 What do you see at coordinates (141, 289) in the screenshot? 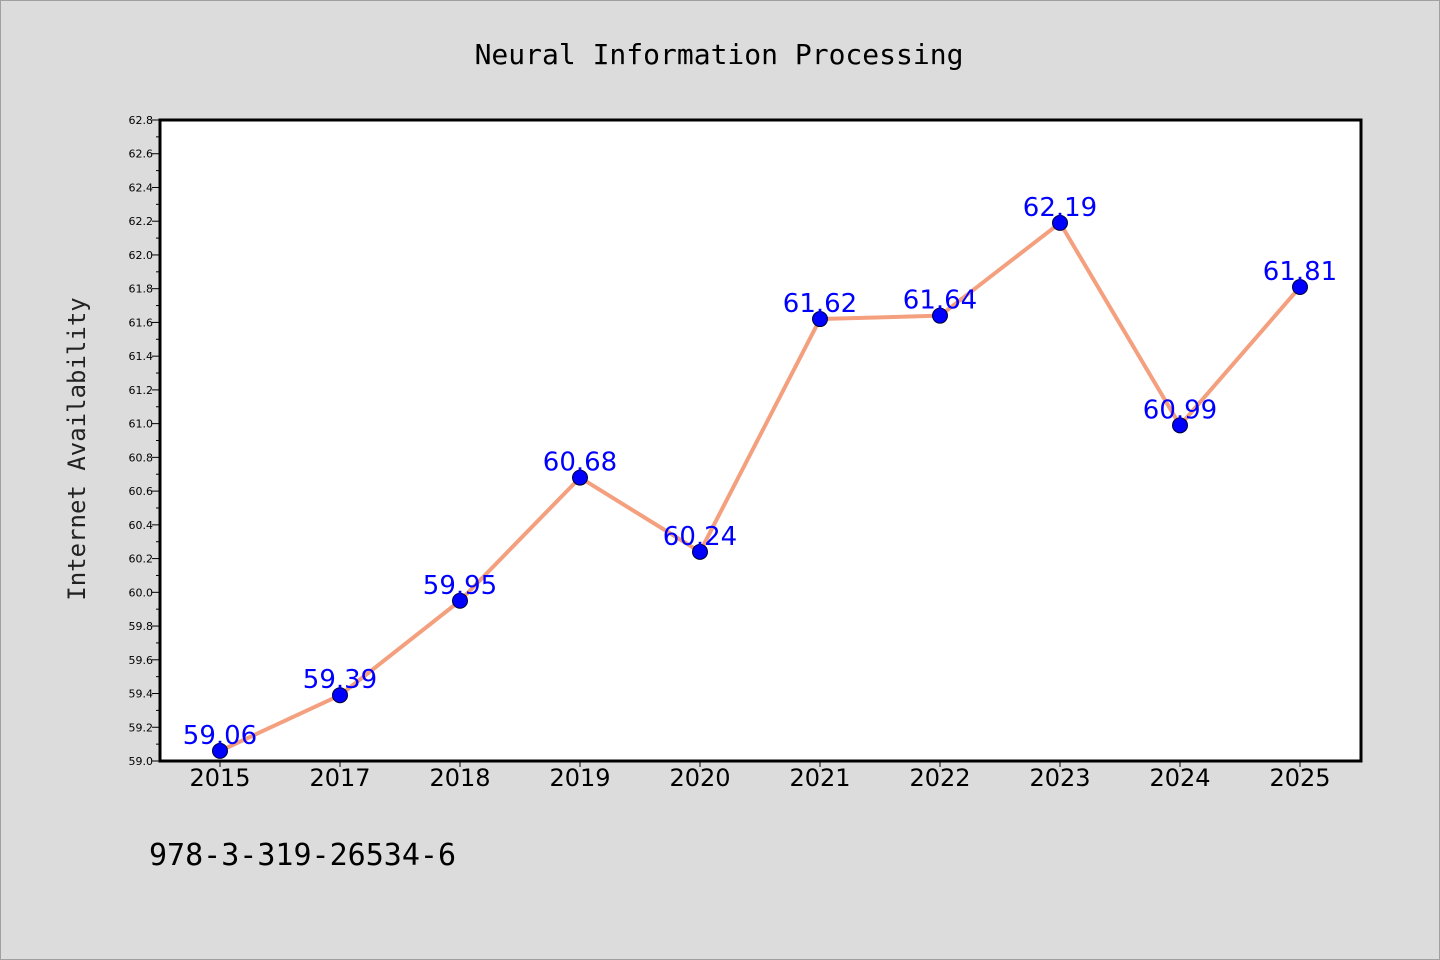
I see `y-tick-label: 61.8` at bounding box center [141, 289].